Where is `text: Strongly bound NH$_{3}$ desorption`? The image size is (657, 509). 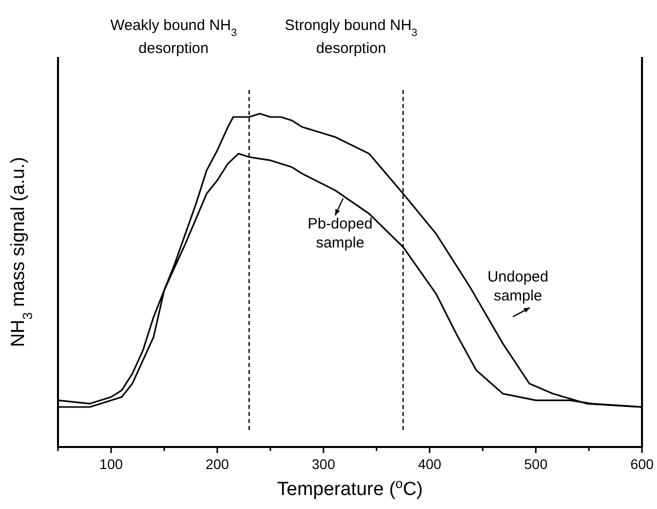
text: Strongly bound NH$_{3}$ desorption is located at coordinates (351, 37).